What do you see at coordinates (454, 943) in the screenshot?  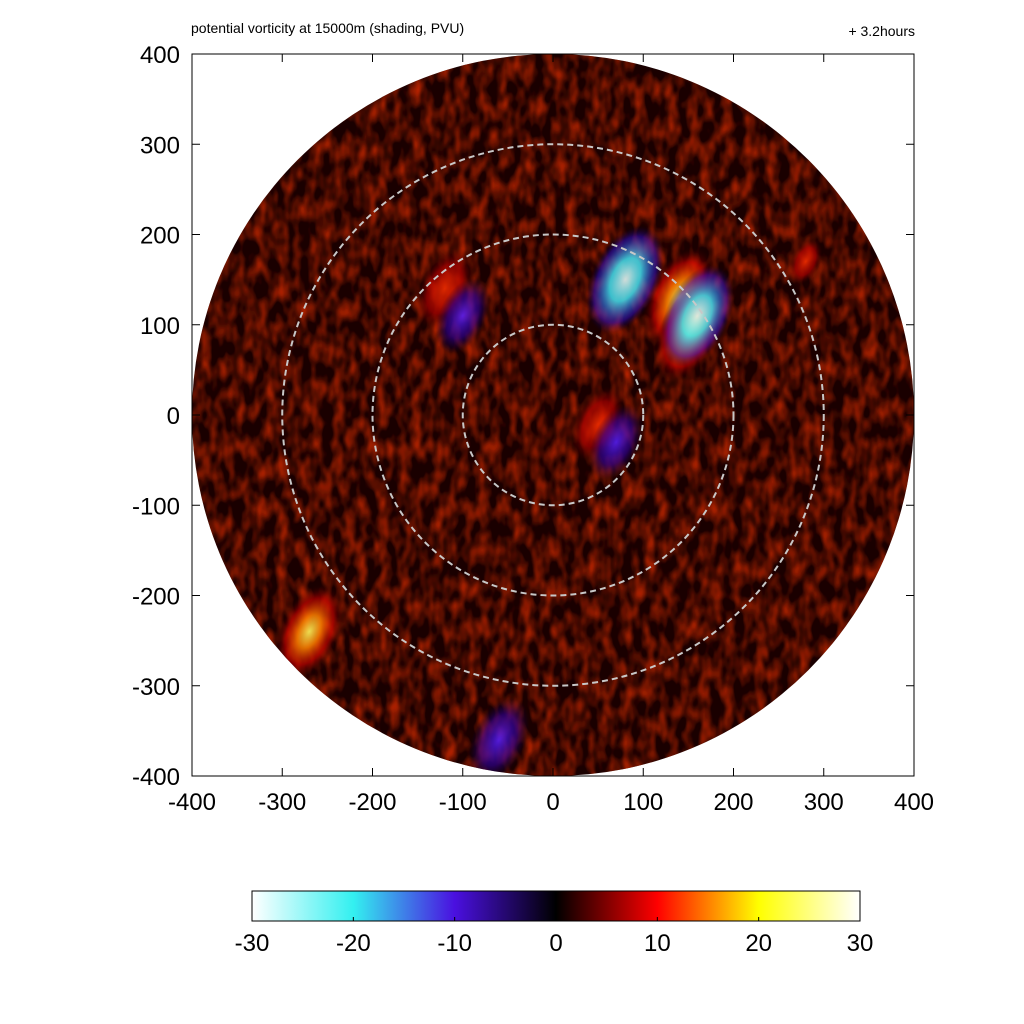 I see `colorbar-tick-label: -10` at bounding box center [454, 943].